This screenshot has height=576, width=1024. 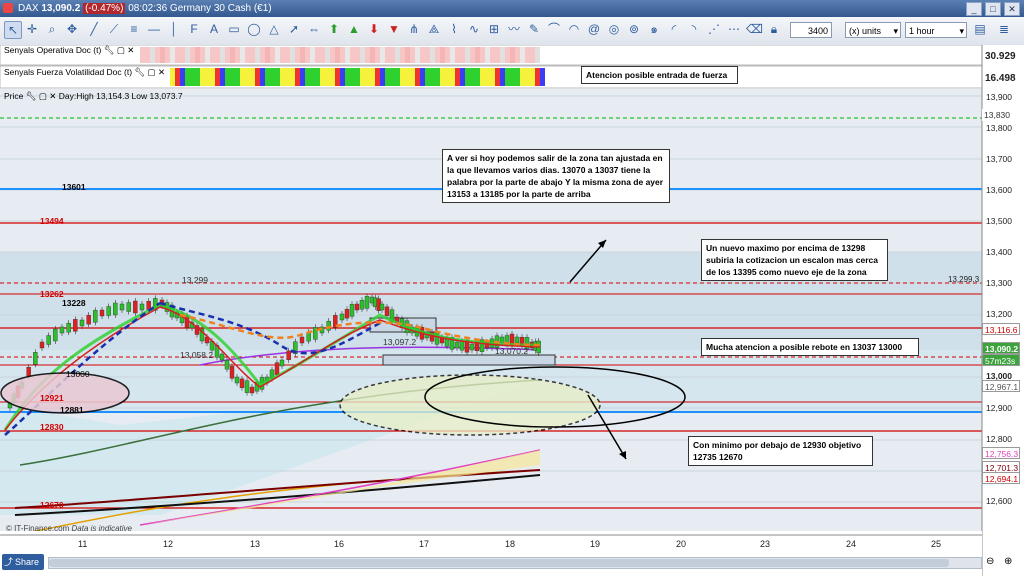 I want to click on wave-tool-icon: 〰, so click(x=513, y=29).